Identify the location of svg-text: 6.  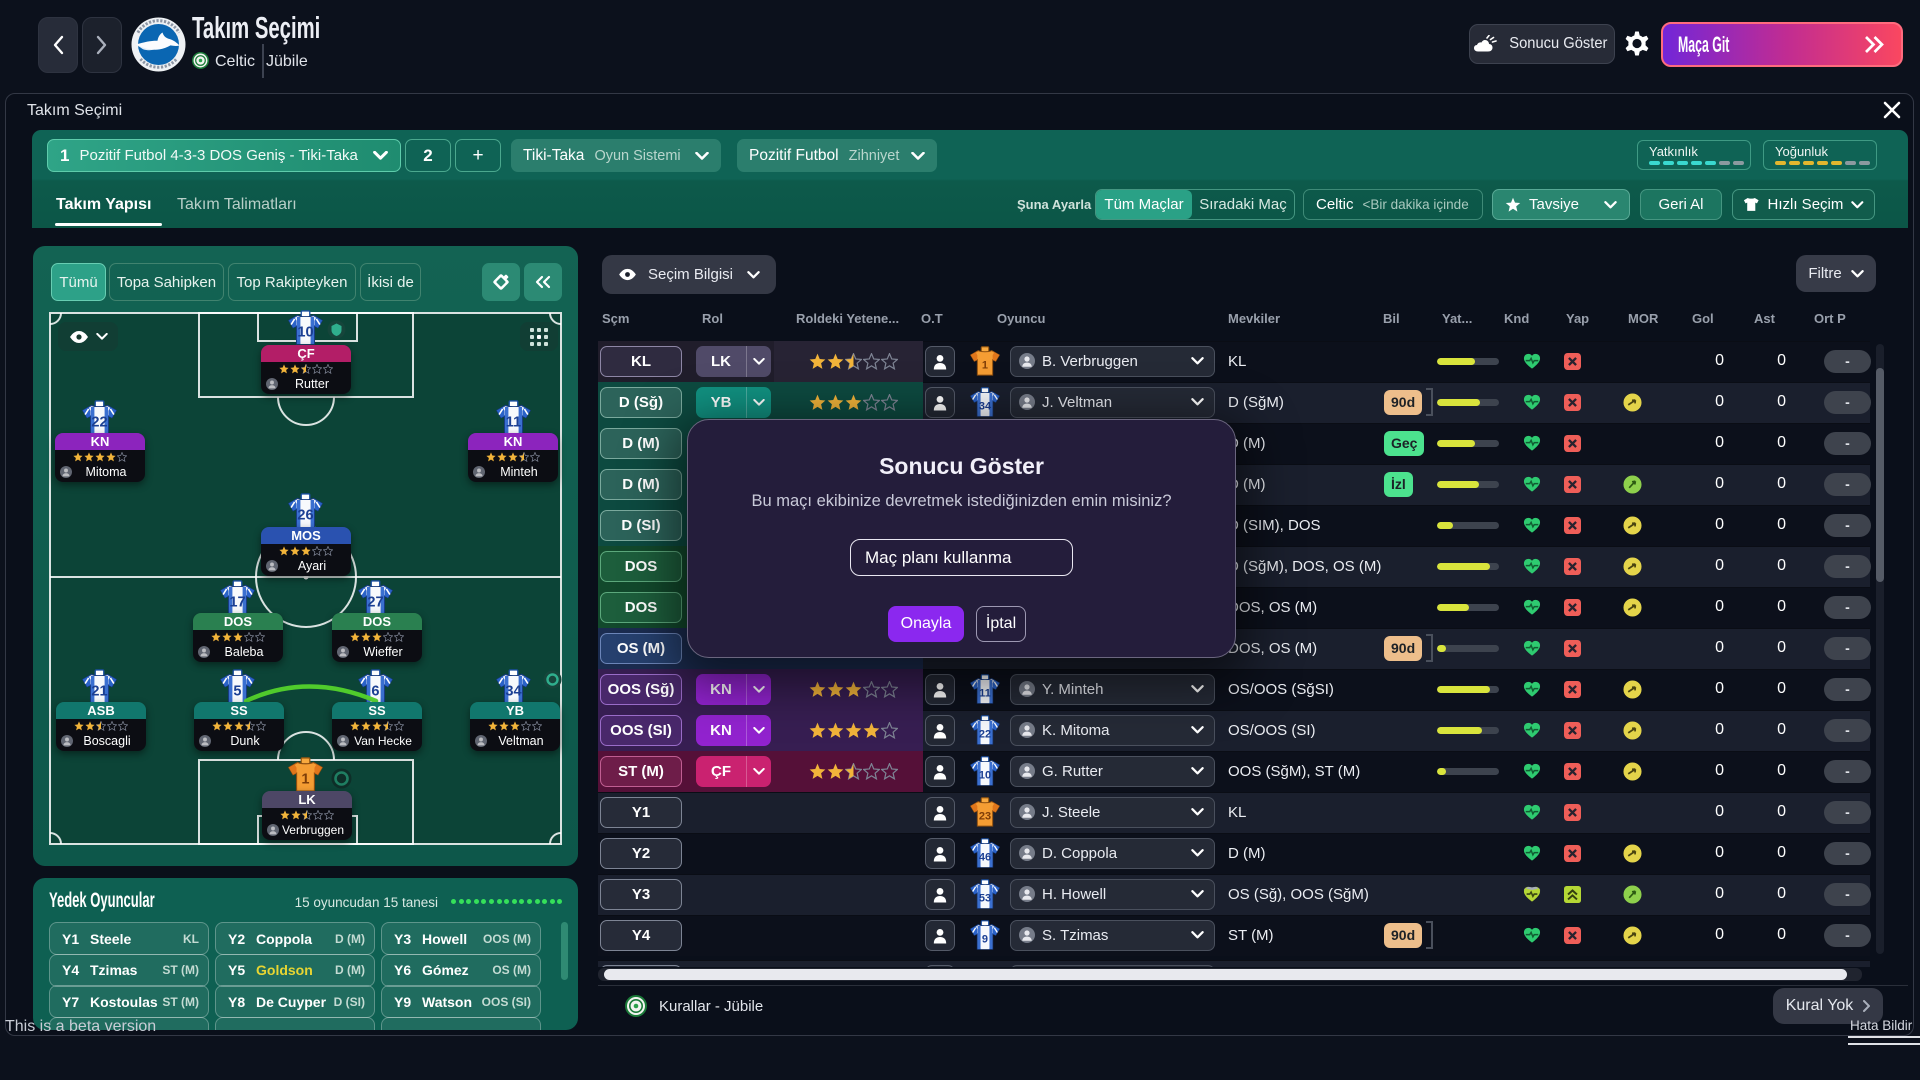
(375, 691).